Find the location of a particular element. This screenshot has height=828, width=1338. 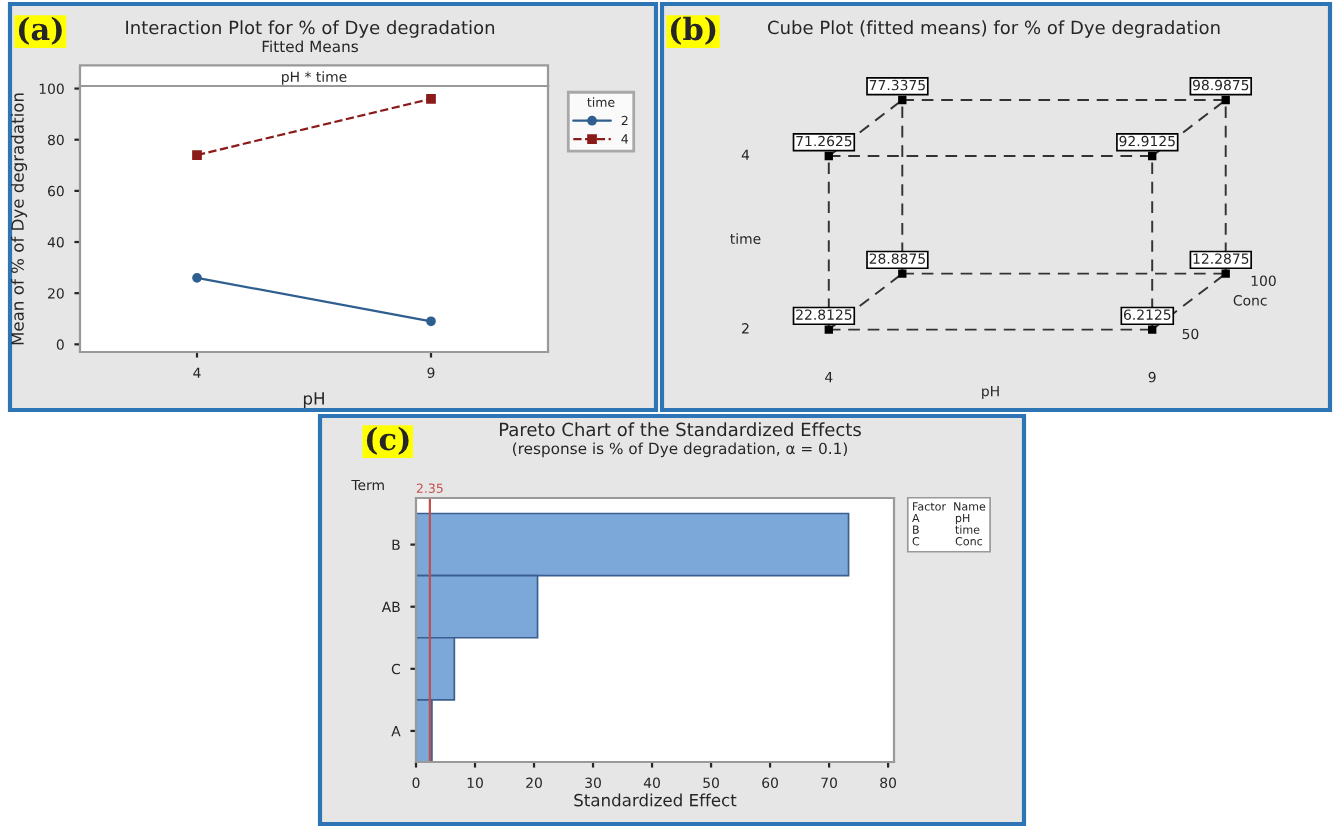

text: (c) is located at coordinates (387, 440).